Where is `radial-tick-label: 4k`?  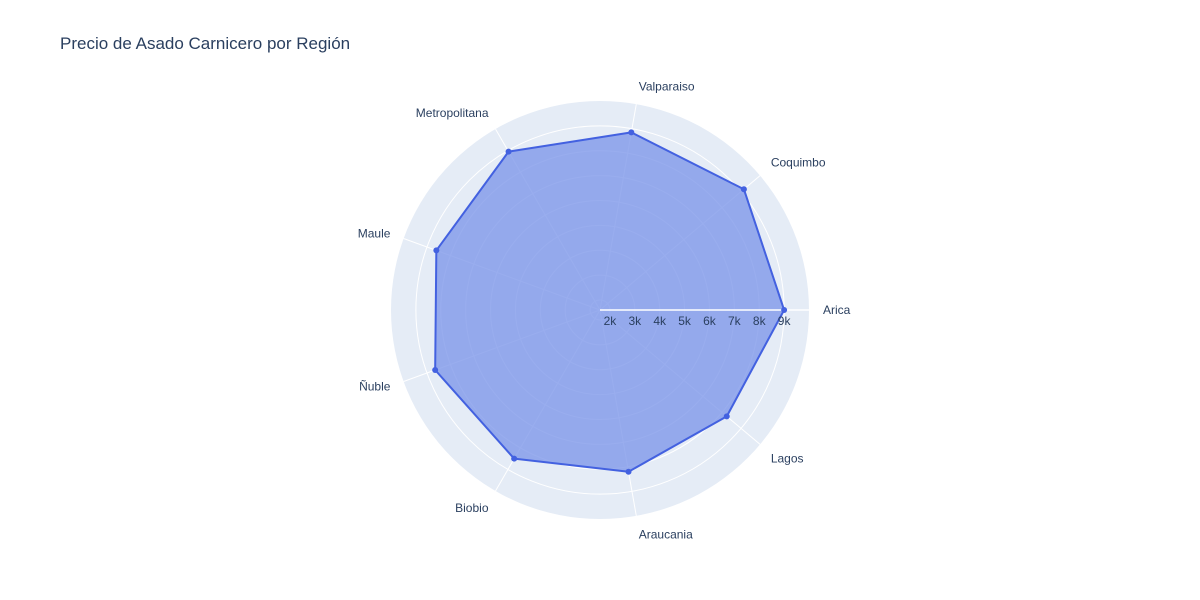
radial-tick-label: 4k is located at coordinates (660, 321).